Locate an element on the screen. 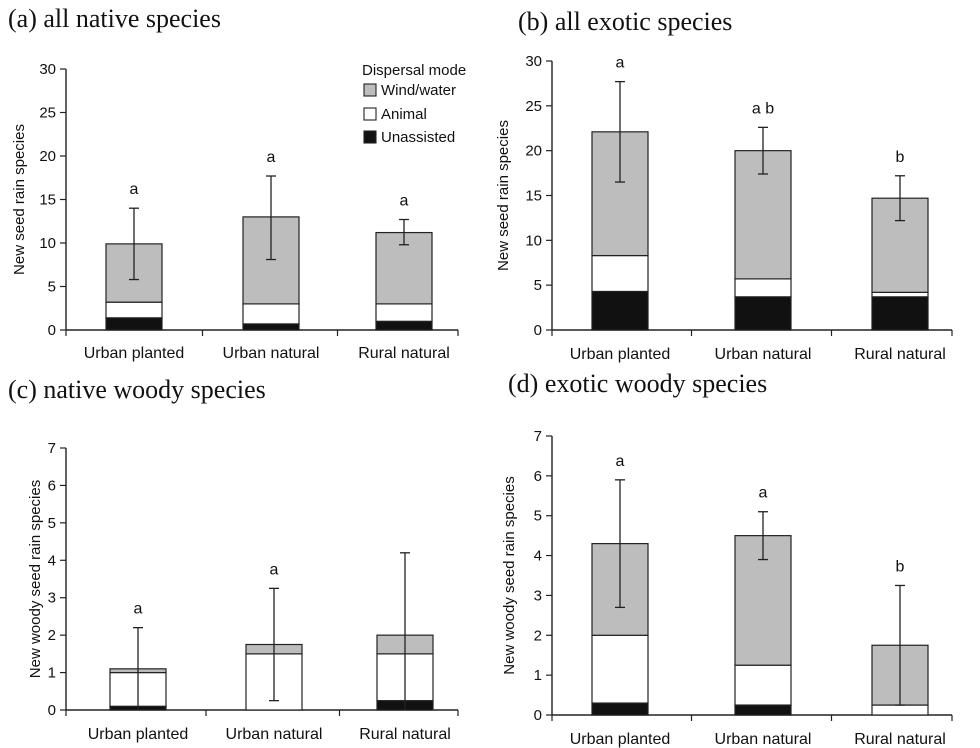 This screenshot has width=980, height=748. panel-title: (c) native woody species is located at coordinates (137, 389).